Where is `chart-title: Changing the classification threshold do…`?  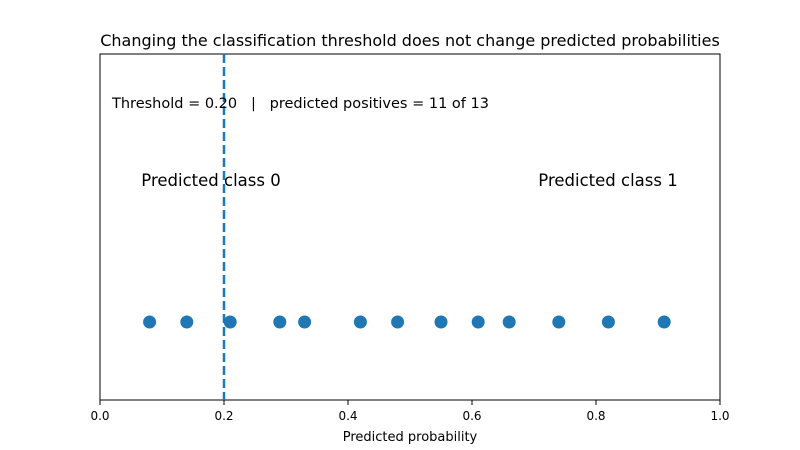 chart-title: Changing the classification threshold do… is located at coordinates (410, 40).